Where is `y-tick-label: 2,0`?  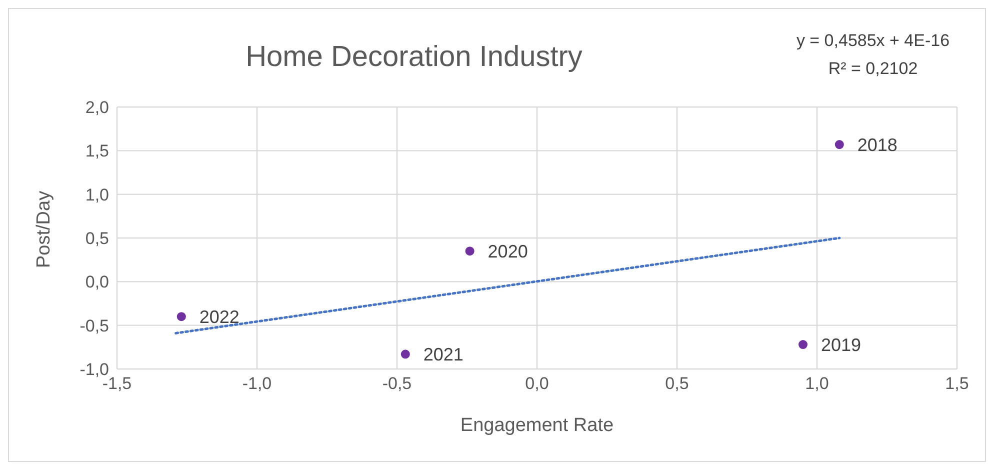 y-tick-label: 2,0 is located at coordinates (97, 108).